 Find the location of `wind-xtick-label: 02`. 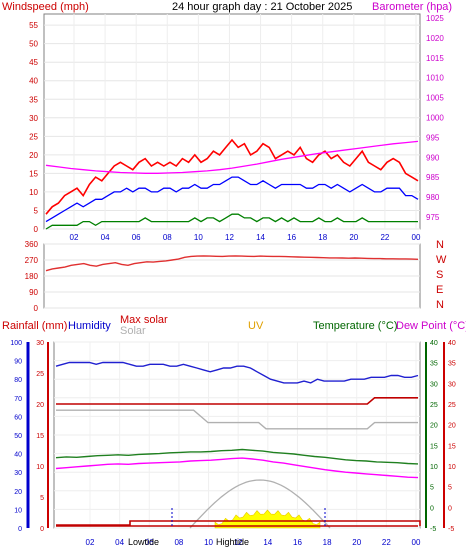

wind-xtick-label: 02 is located at coordinates (74, 237).